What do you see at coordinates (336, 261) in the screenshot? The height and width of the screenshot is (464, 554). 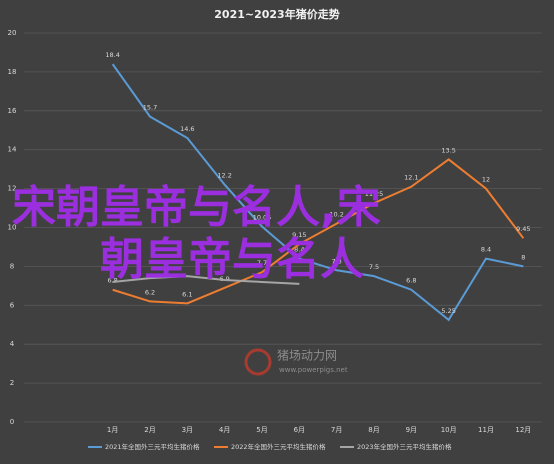 I see `data-label: 7.8` at bounding box center [336, 261].